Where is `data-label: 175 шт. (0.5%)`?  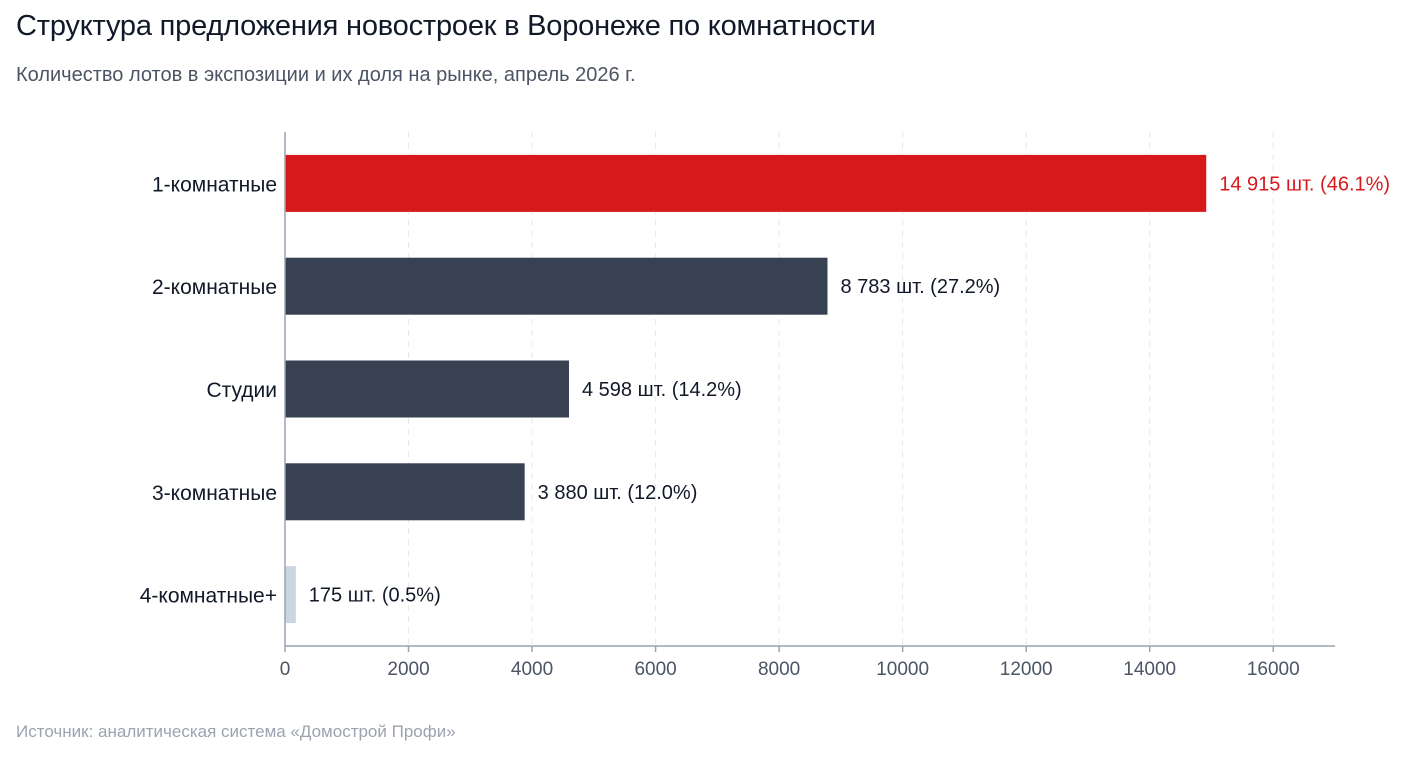
data-label: 175 шт. (0.5%) is located at coordinates (375, 596).